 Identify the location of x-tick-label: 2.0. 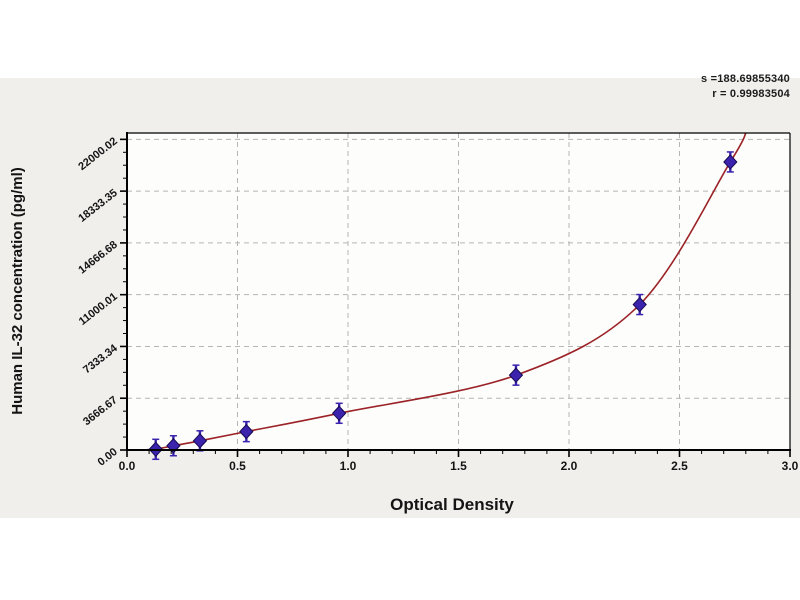
(569, 466).